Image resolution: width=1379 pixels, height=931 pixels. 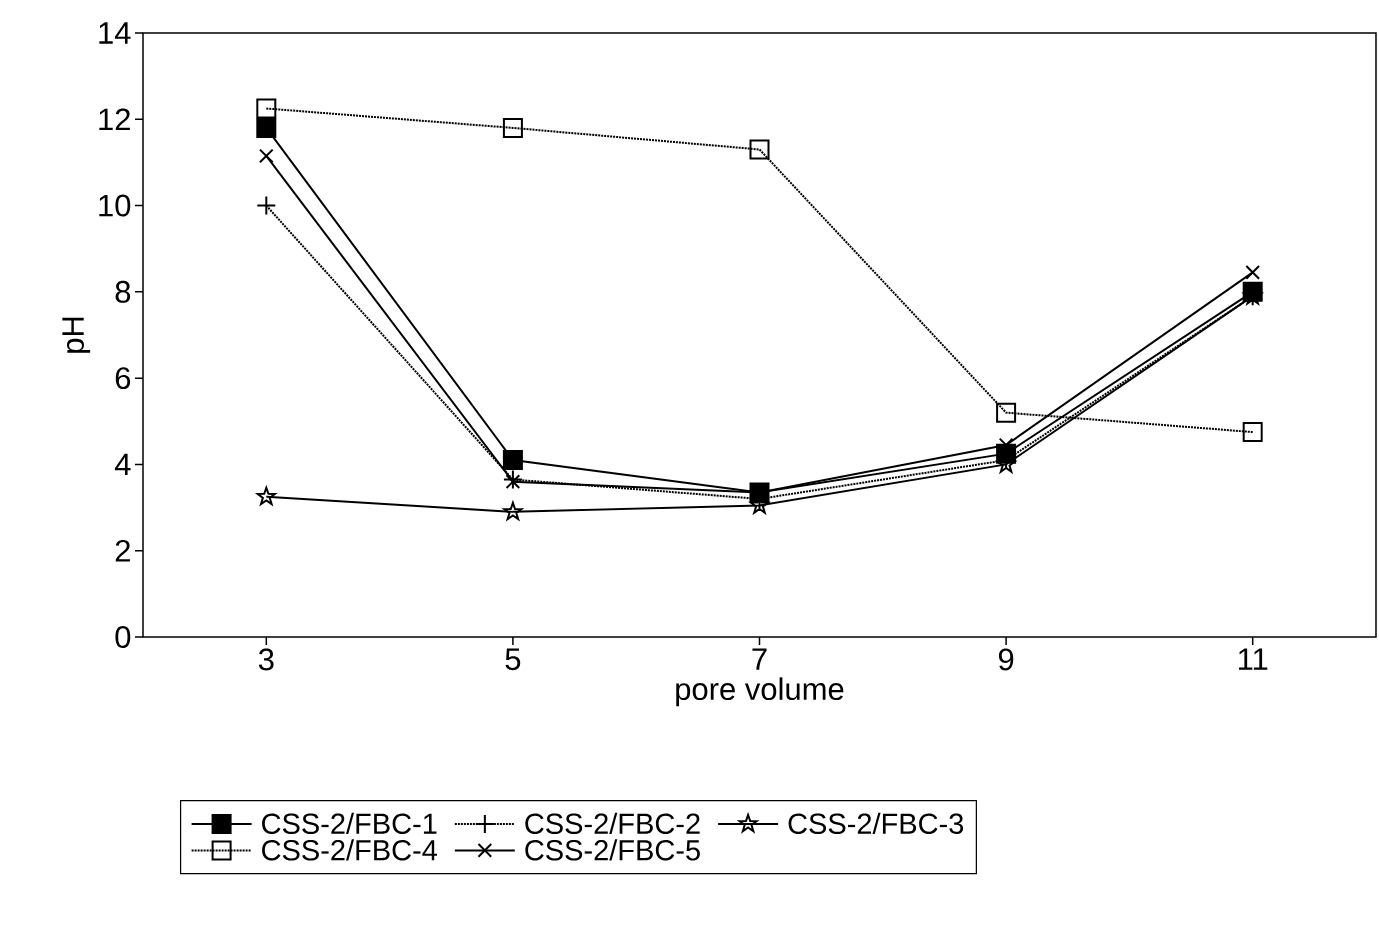 What do you see at coordinates (122, 550) in the screenshot?
I see `y-tick-label: 2` at bounding box center [122, 550].